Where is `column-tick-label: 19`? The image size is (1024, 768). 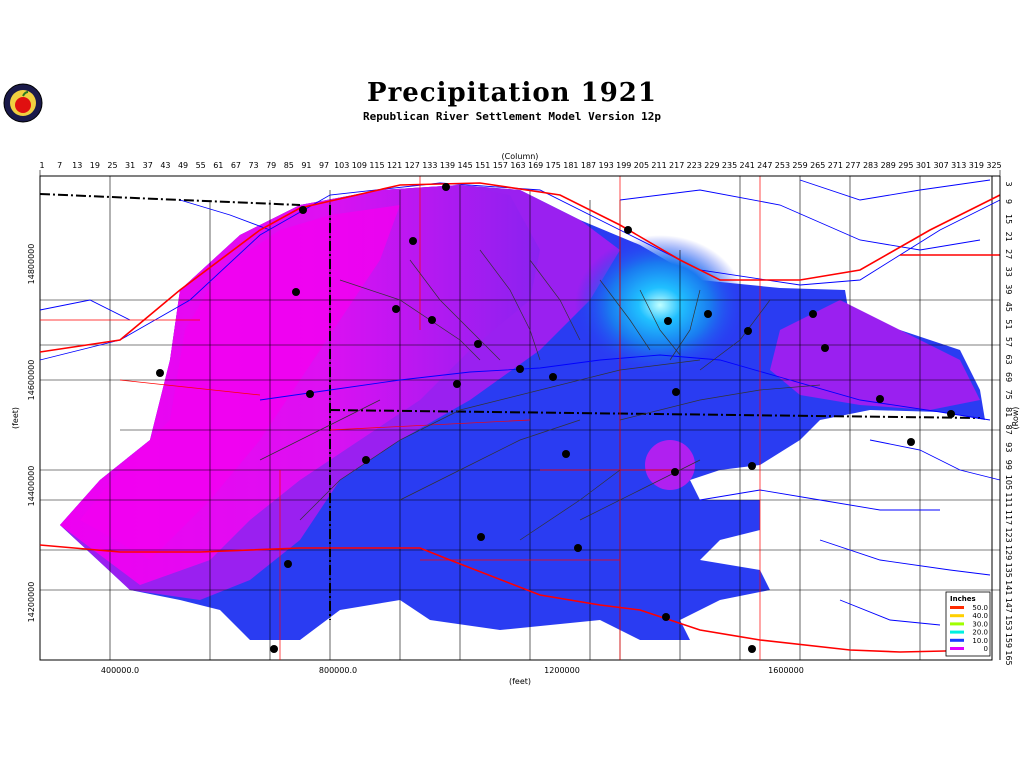
column-tick-label: 19 is located at coordinates (95, 165).